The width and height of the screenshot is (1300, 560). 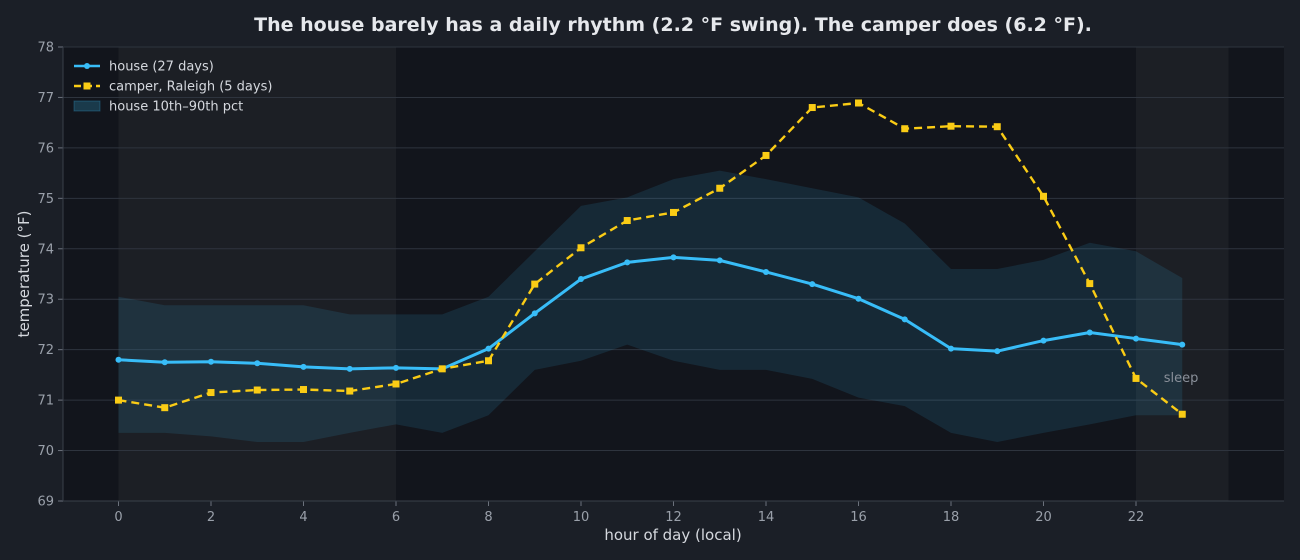 What do you see at coordinates (45, 199) in the screenshot?
I see `y-tick-label-75: 75` at bounding box center [45, 199].